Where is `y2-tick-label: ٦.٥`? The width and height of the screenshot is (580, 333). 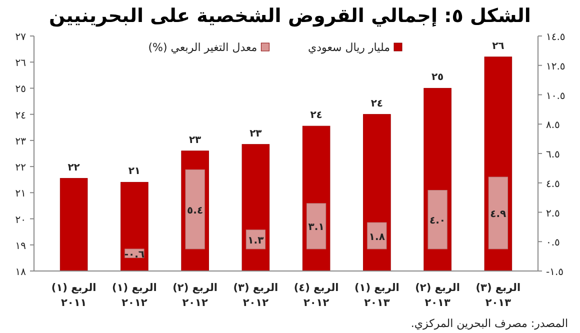 y2-tick-label: ٦.٥ is located at coordinates (553, 155).